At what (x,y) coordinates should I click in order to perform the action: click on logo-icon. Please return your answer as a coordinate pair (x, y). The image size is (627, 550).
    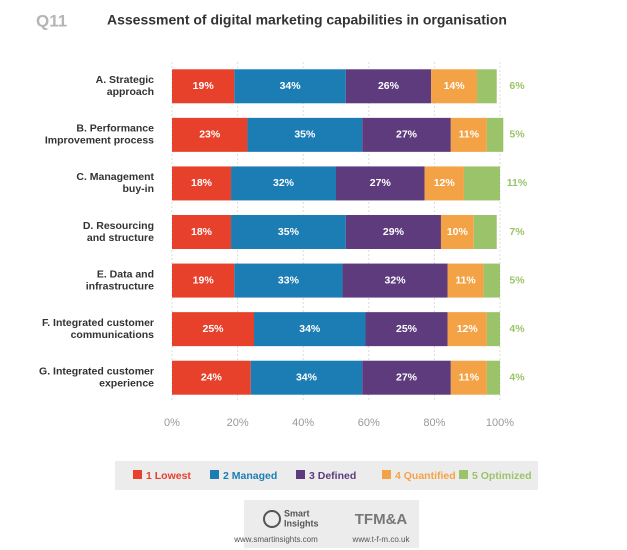
    Looking at the image, I should click on (272, 519).